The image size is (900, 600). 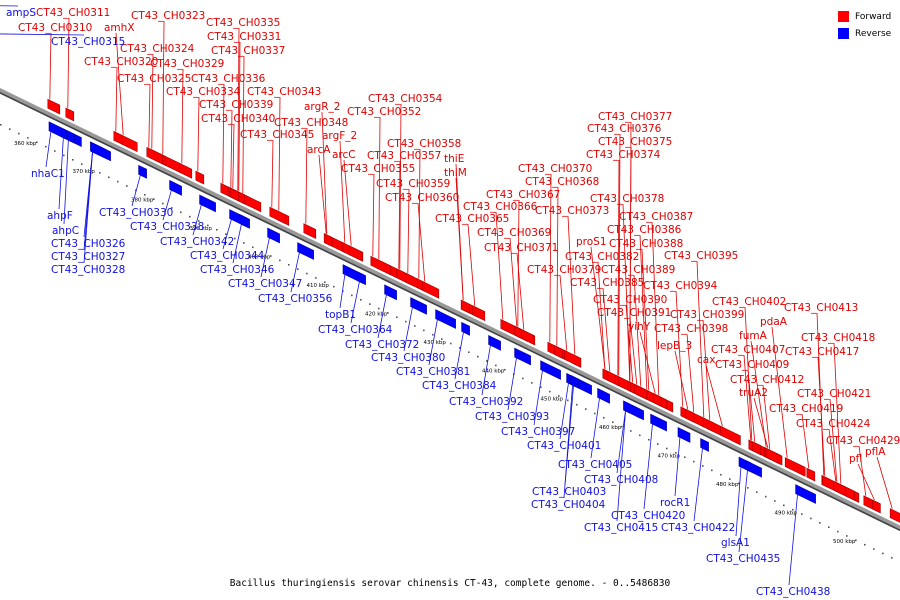 I want to click on forward-gene-label: CT43_CH0378, so click(x=627, y=199).